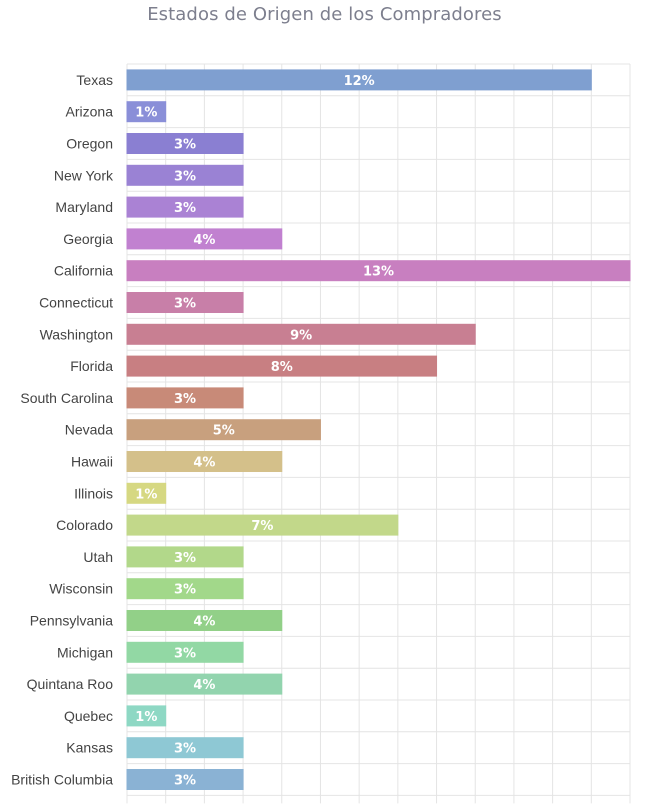 The image size is (649, 807). What do you see at coordinates (84, 525) in the screenshot?
I see `category-label: Colorado` at bounding box center [84, 525].